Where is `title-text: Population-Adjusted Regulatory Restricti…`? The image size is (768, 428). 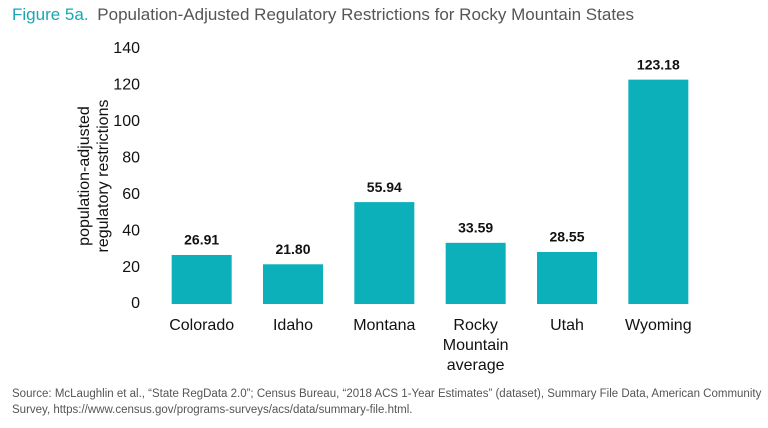
title-text: Population-Adjusted Regulatory Restricti… is located at coordinates (365, 14).